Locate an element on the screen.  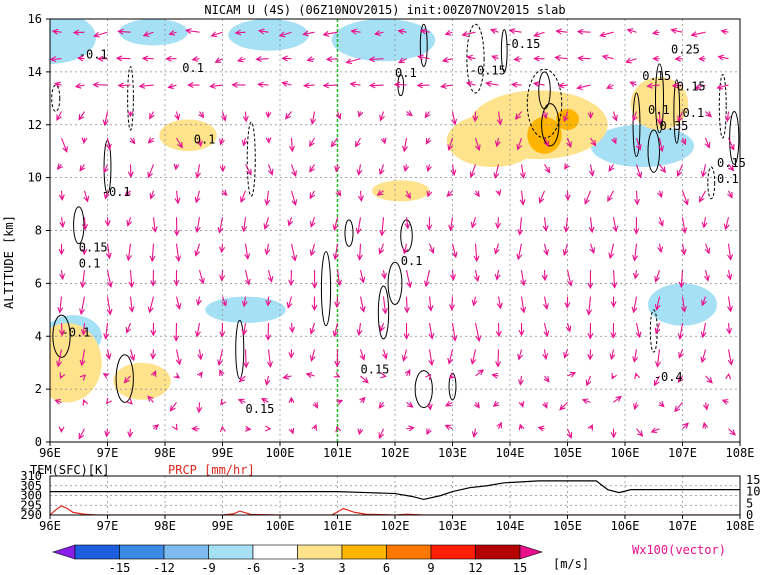
colorbar-tick-label: 6 is located at coordinates (386, 568).